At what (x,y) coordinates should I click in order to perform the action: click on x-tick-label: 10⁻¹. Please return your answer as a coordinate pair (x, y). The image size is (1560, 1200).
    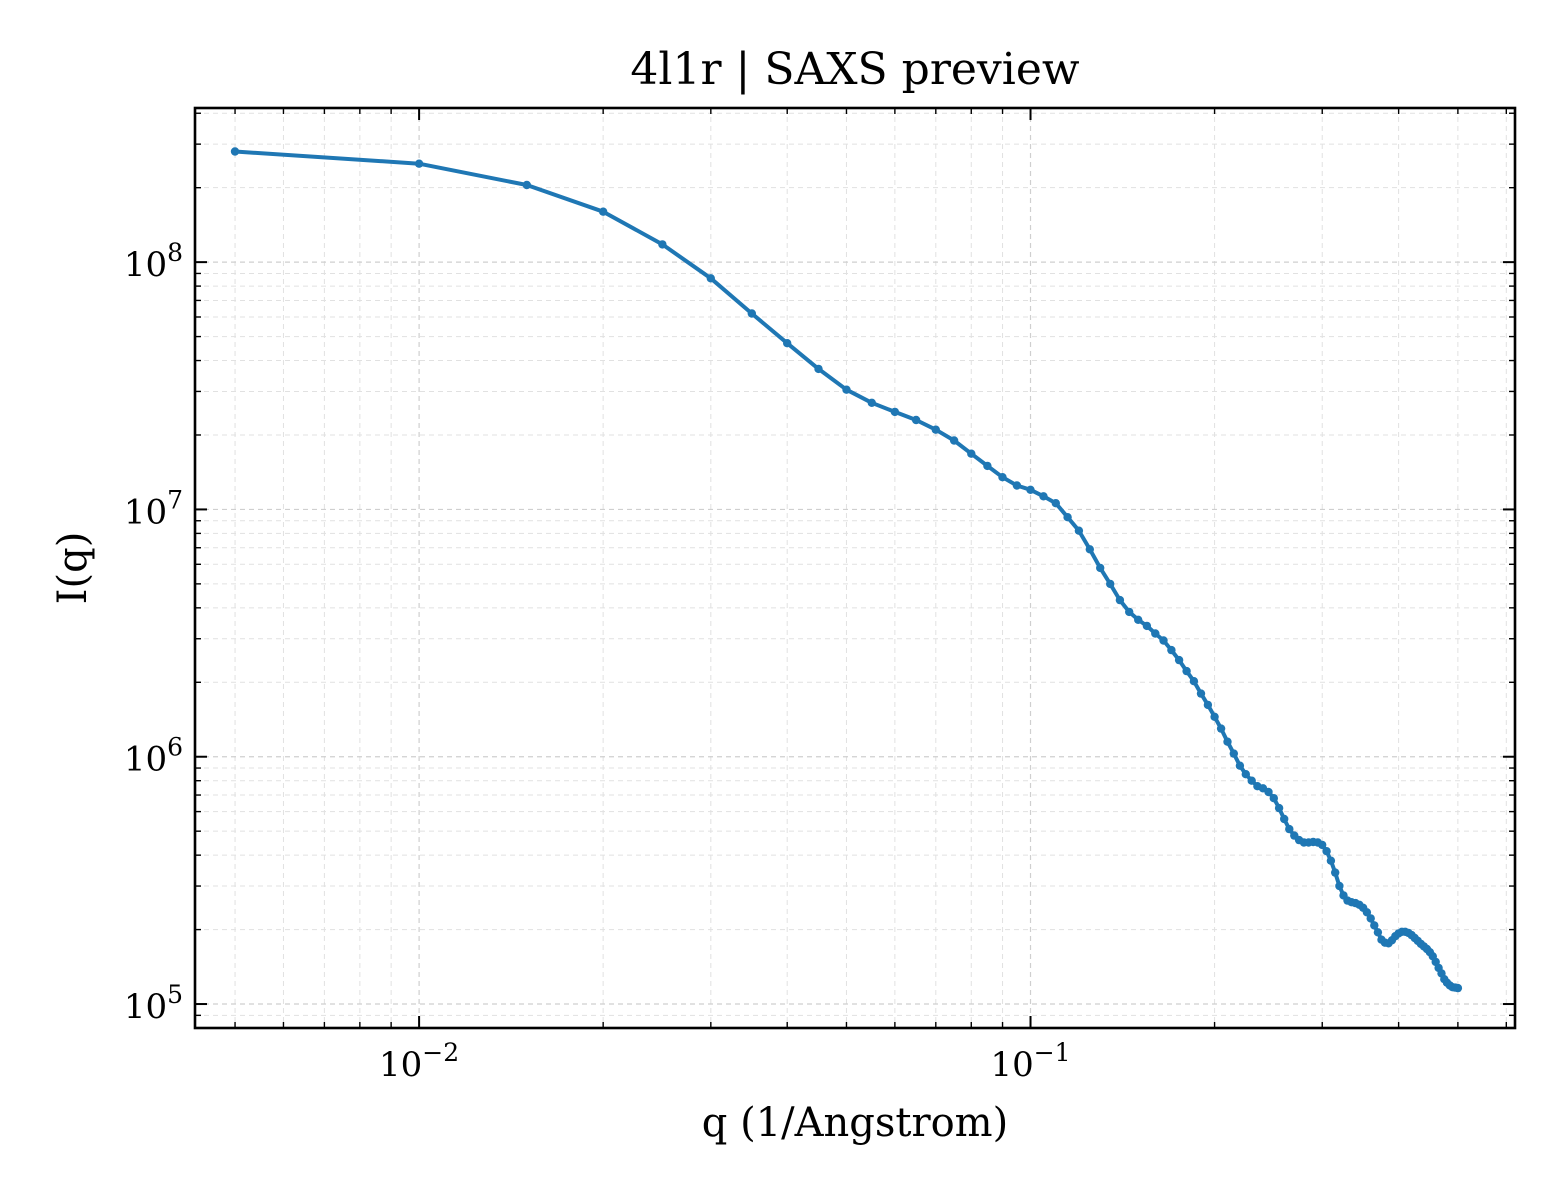
    Looking at the image, I should click on (1030, 1061).